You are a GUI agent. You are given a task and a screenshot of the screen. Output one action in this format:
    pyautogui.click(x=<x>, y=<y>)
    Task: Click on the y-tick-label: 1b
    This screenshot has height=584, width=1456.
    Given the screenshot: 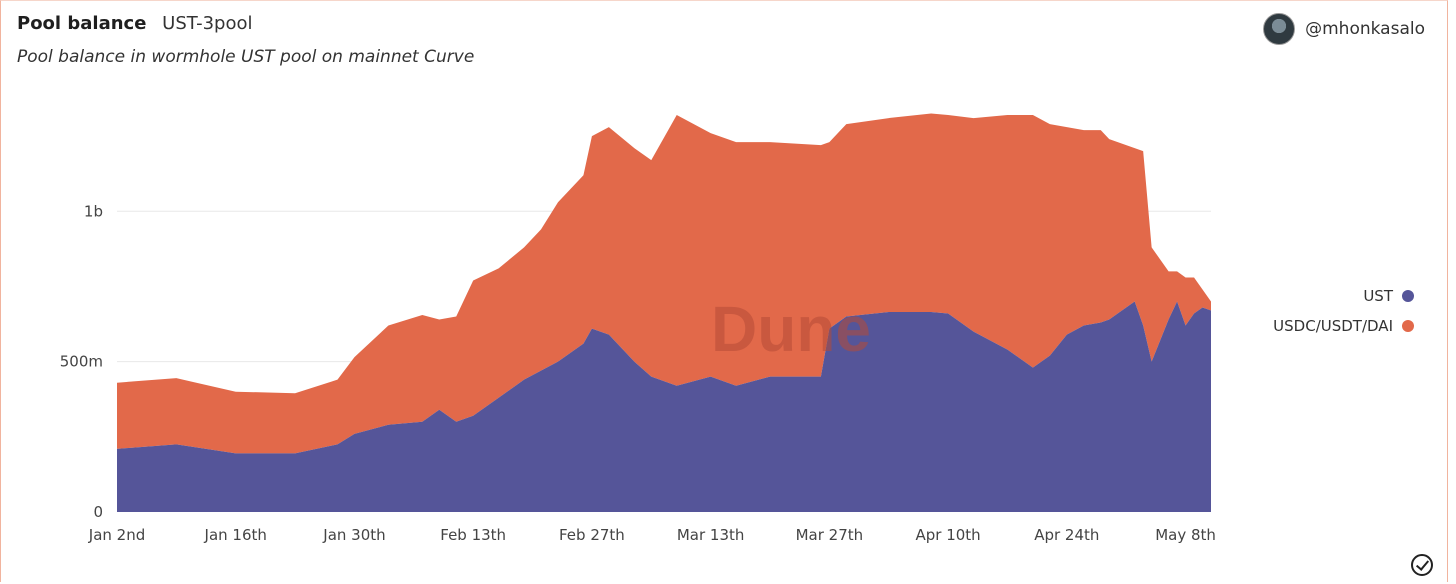 What is the action you would take?
    pyautogui.click(x=93, y=211)
    